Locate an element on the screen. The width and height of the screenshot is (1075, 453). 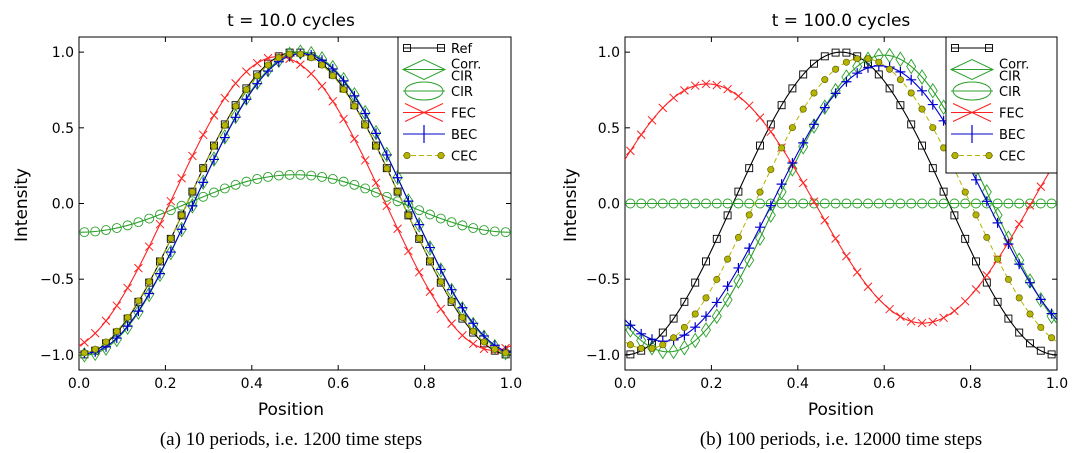
figure-caption: (a) 10 periods, i.e. 1200 time steps is located at coordinates (291, 439).